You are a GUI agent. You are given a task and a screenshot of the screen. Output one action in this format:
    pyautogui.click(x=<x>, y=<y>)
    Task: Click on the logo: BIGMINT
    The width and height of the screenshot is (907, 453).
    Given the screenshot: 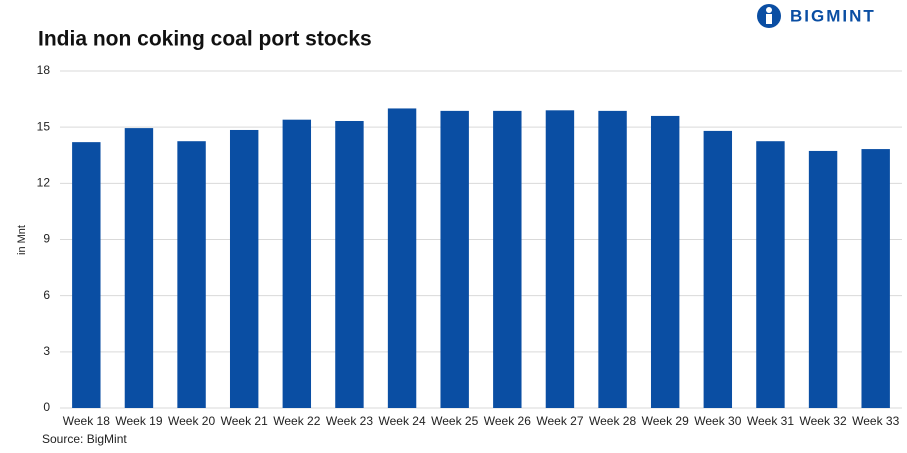 What is the action you would take?
    pyautogui.click(x=833, y=15)
    